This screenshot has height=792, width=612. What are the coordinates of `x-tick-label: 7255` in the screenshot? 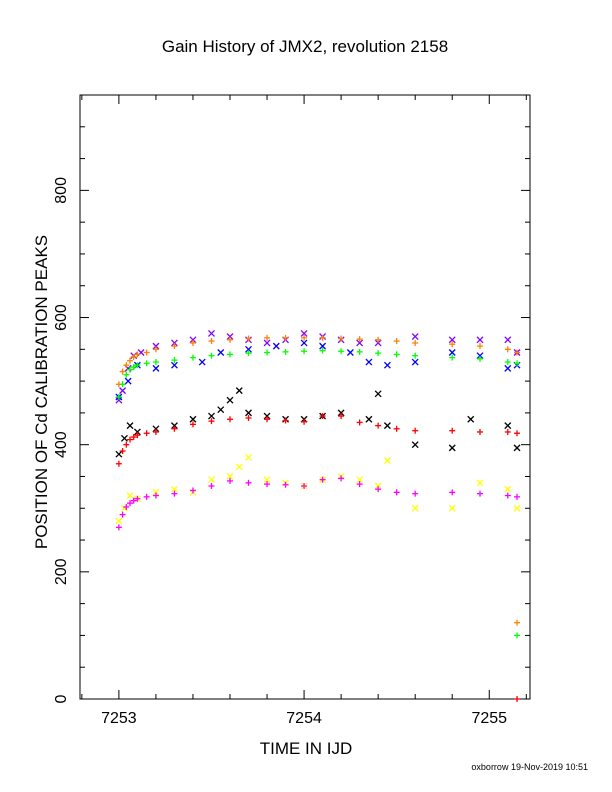 It's located at (489, 718).